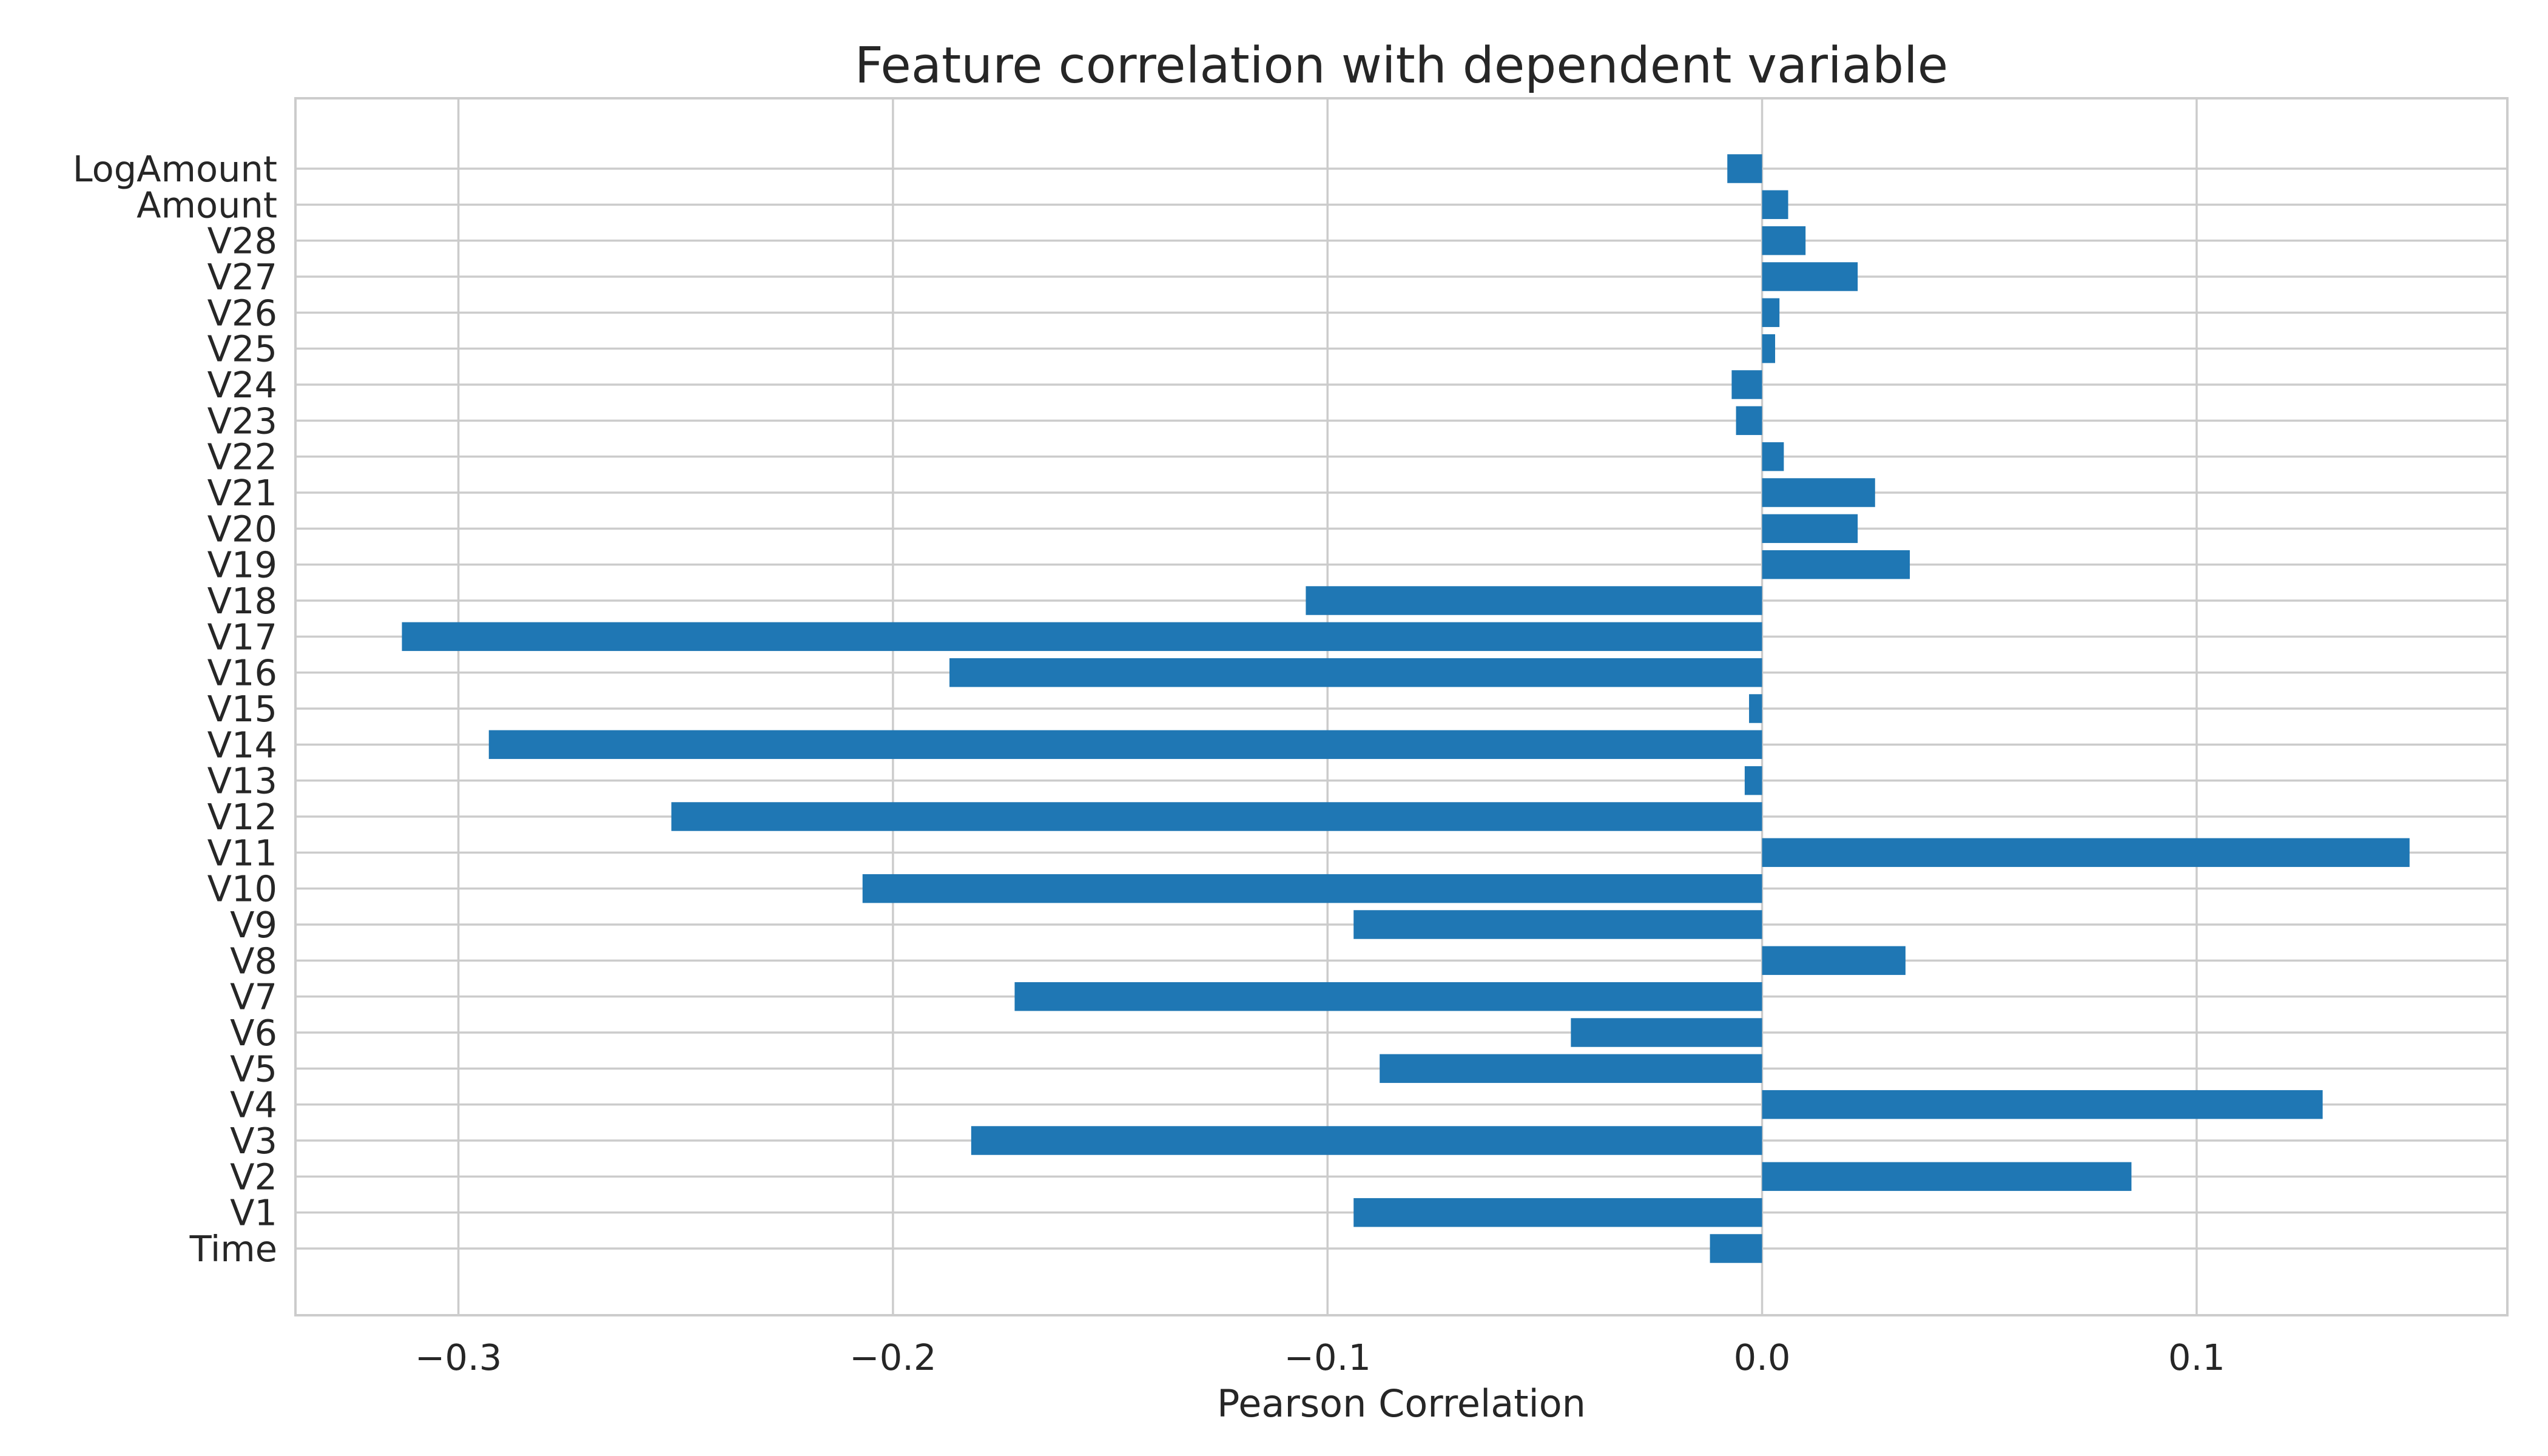 The width and height of the screenshot is (2548, 1456). I want to click on y-tick-label: V19, so click(242, 565).